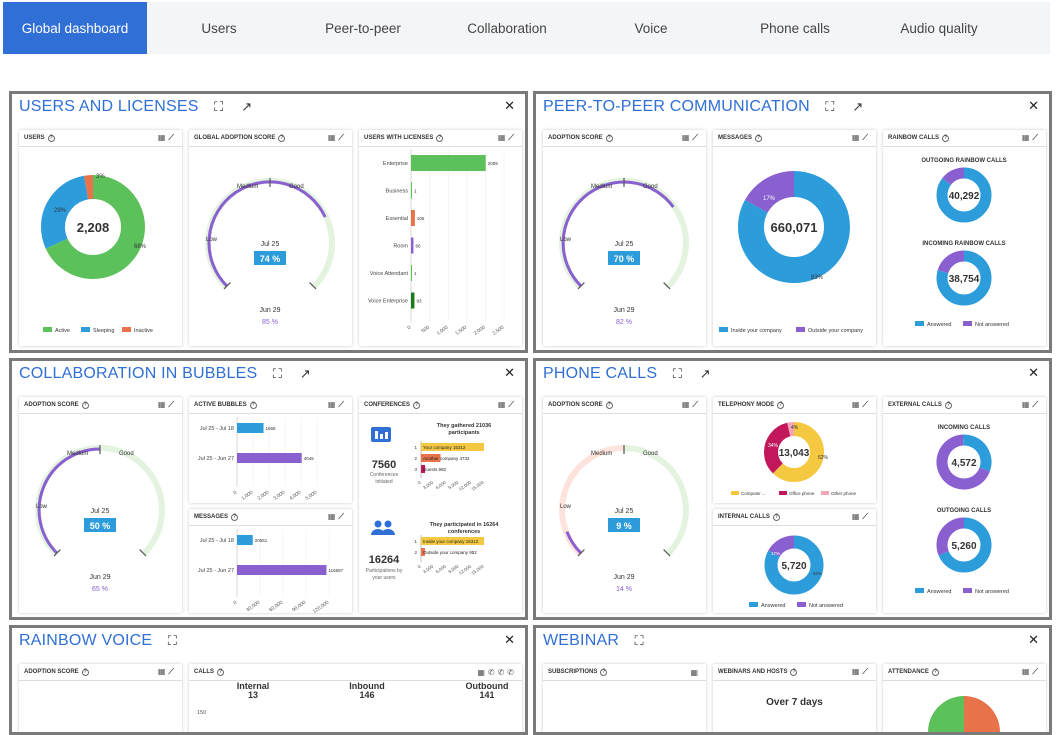  Describe the element at coordinates (415, 447) in the screenshot. I see `row-index: 1` at that location.